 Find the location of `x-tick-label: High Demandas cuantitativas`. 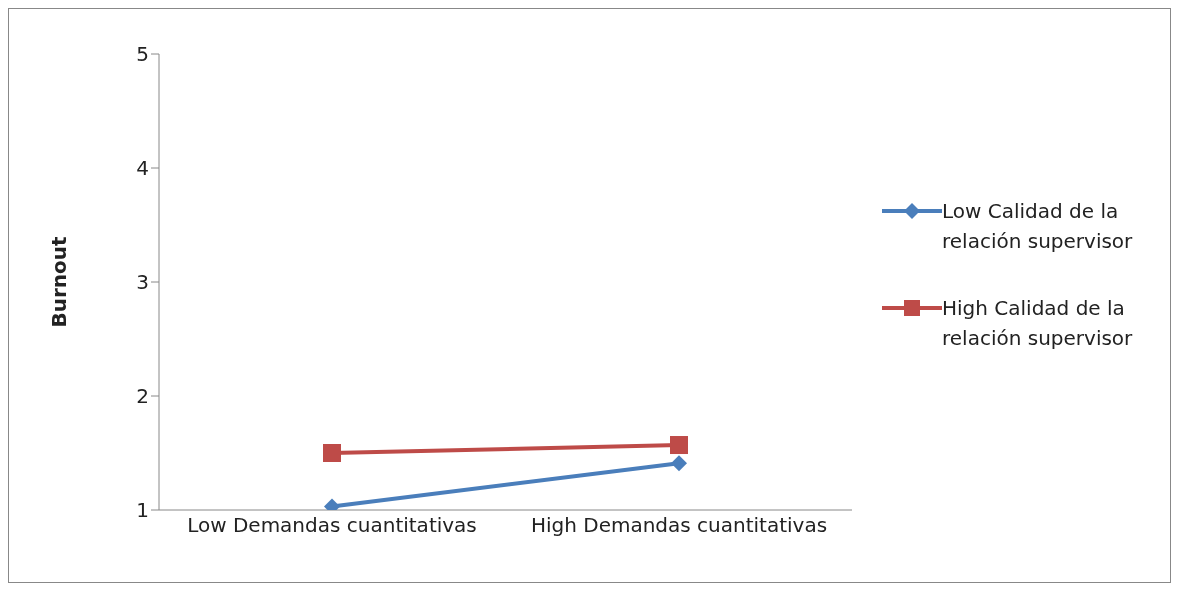

x-tick-label: High Demandas cuantitativas is located at coordinates (679, 525).